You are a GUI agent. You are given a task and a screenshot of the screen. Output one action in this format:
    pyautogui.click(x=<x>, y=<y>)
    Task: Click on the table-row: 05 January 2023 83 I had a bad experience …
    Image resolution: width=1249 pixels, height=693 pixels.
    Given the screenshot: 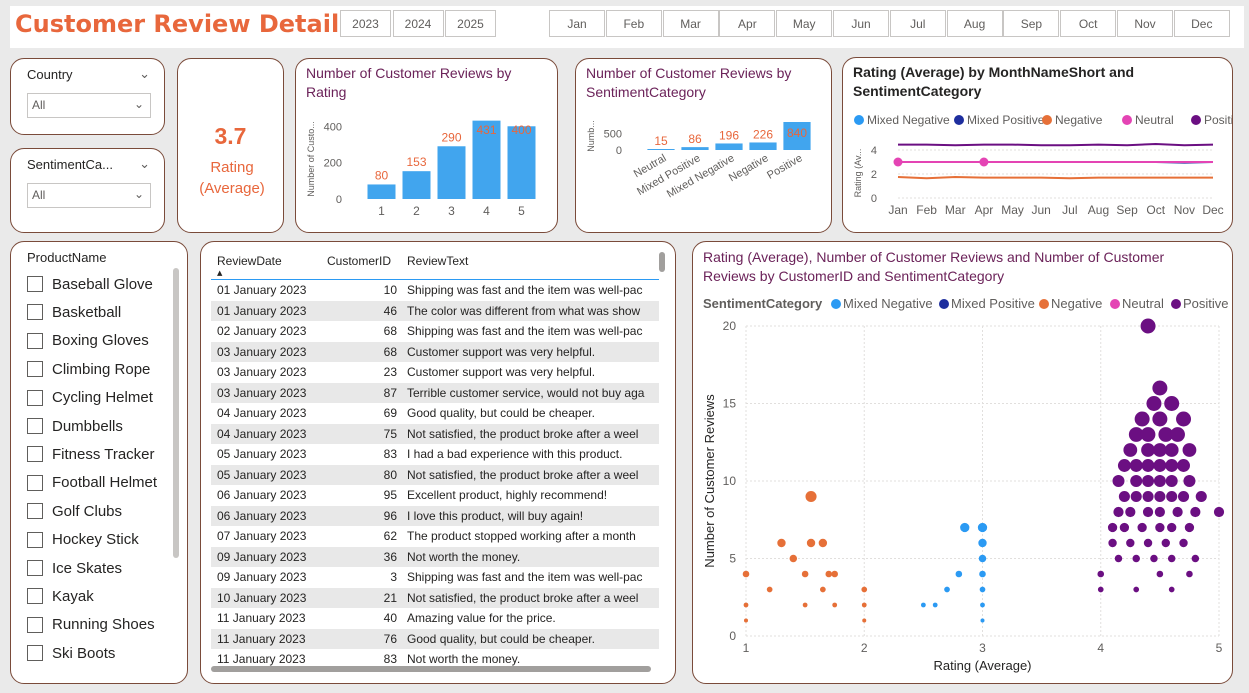 What is the action you would take?
    pyautogui.click(x=435, y=454)
    